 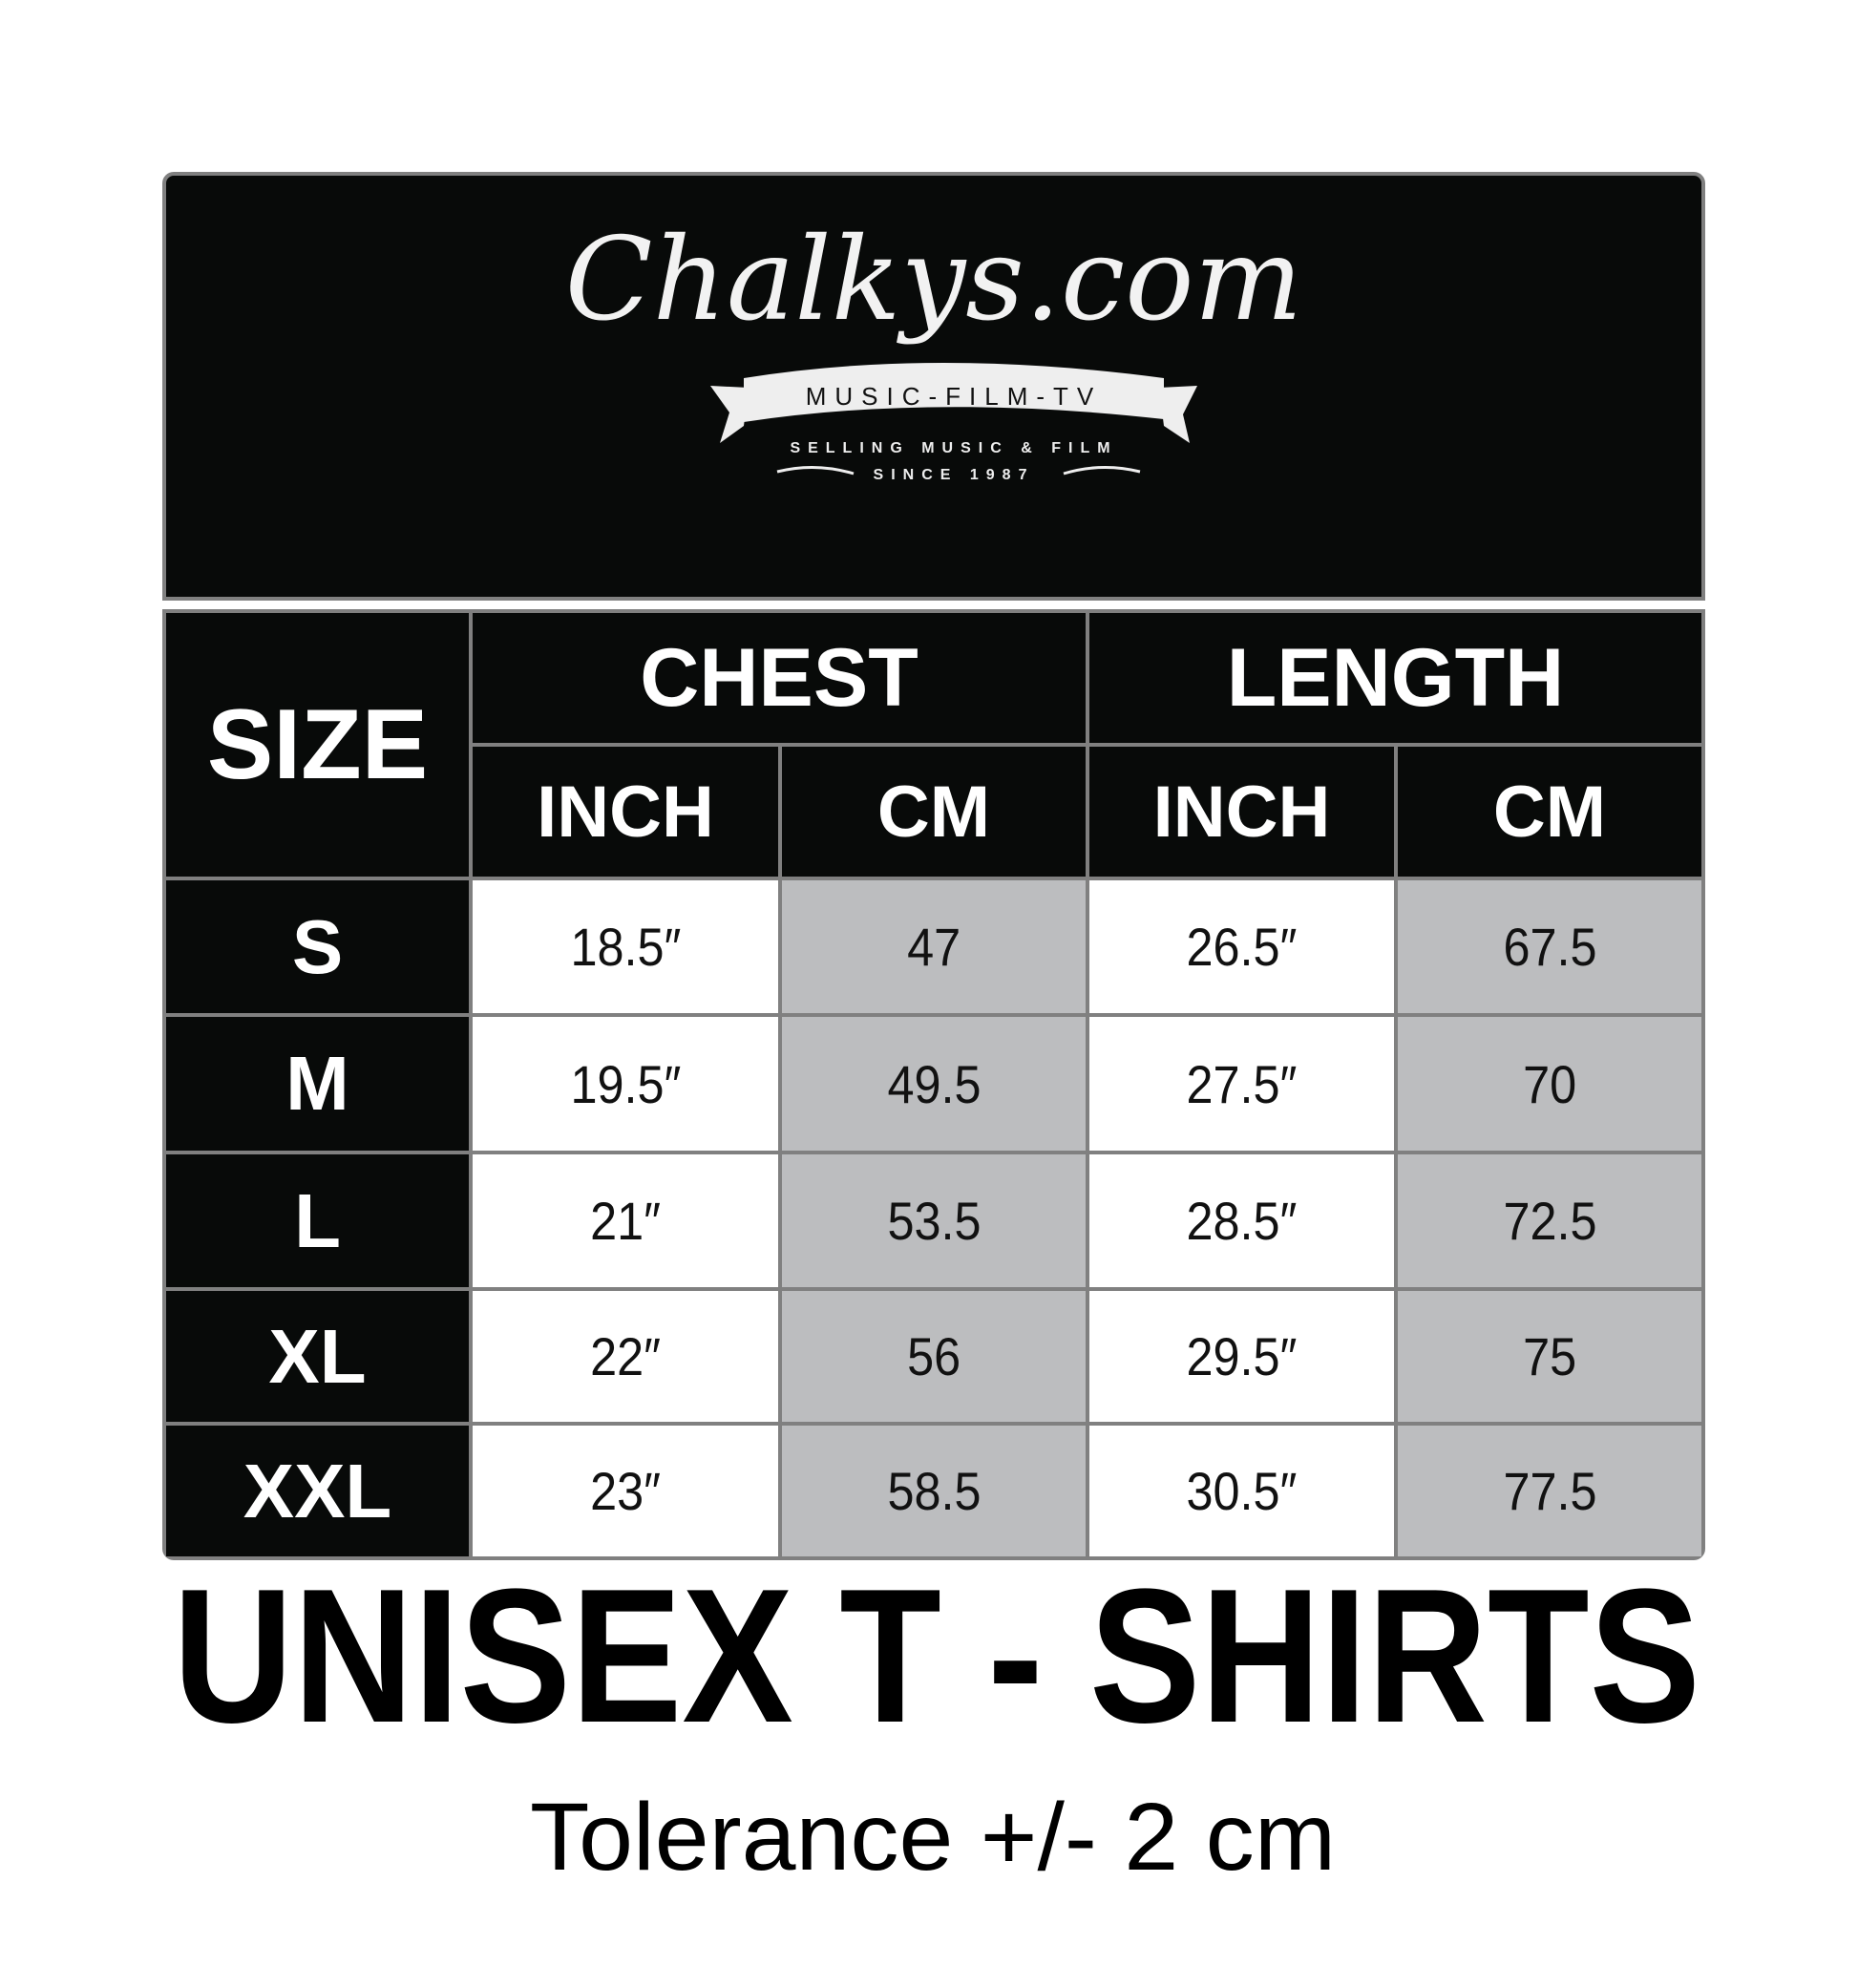 I want to click on table-cell-text: 67.5, so click(x=1549, y=947).